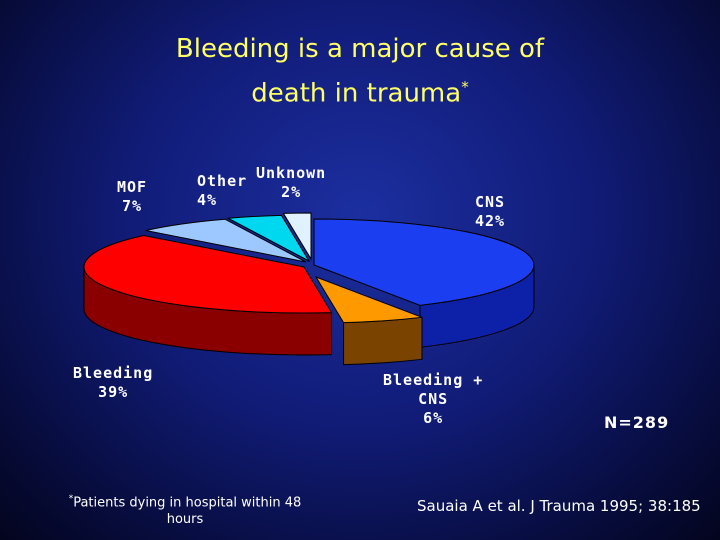 This screenshot has height=540, width=720. I want to click on slice-label-unknown: Unknown 2%, so click(291, 183).